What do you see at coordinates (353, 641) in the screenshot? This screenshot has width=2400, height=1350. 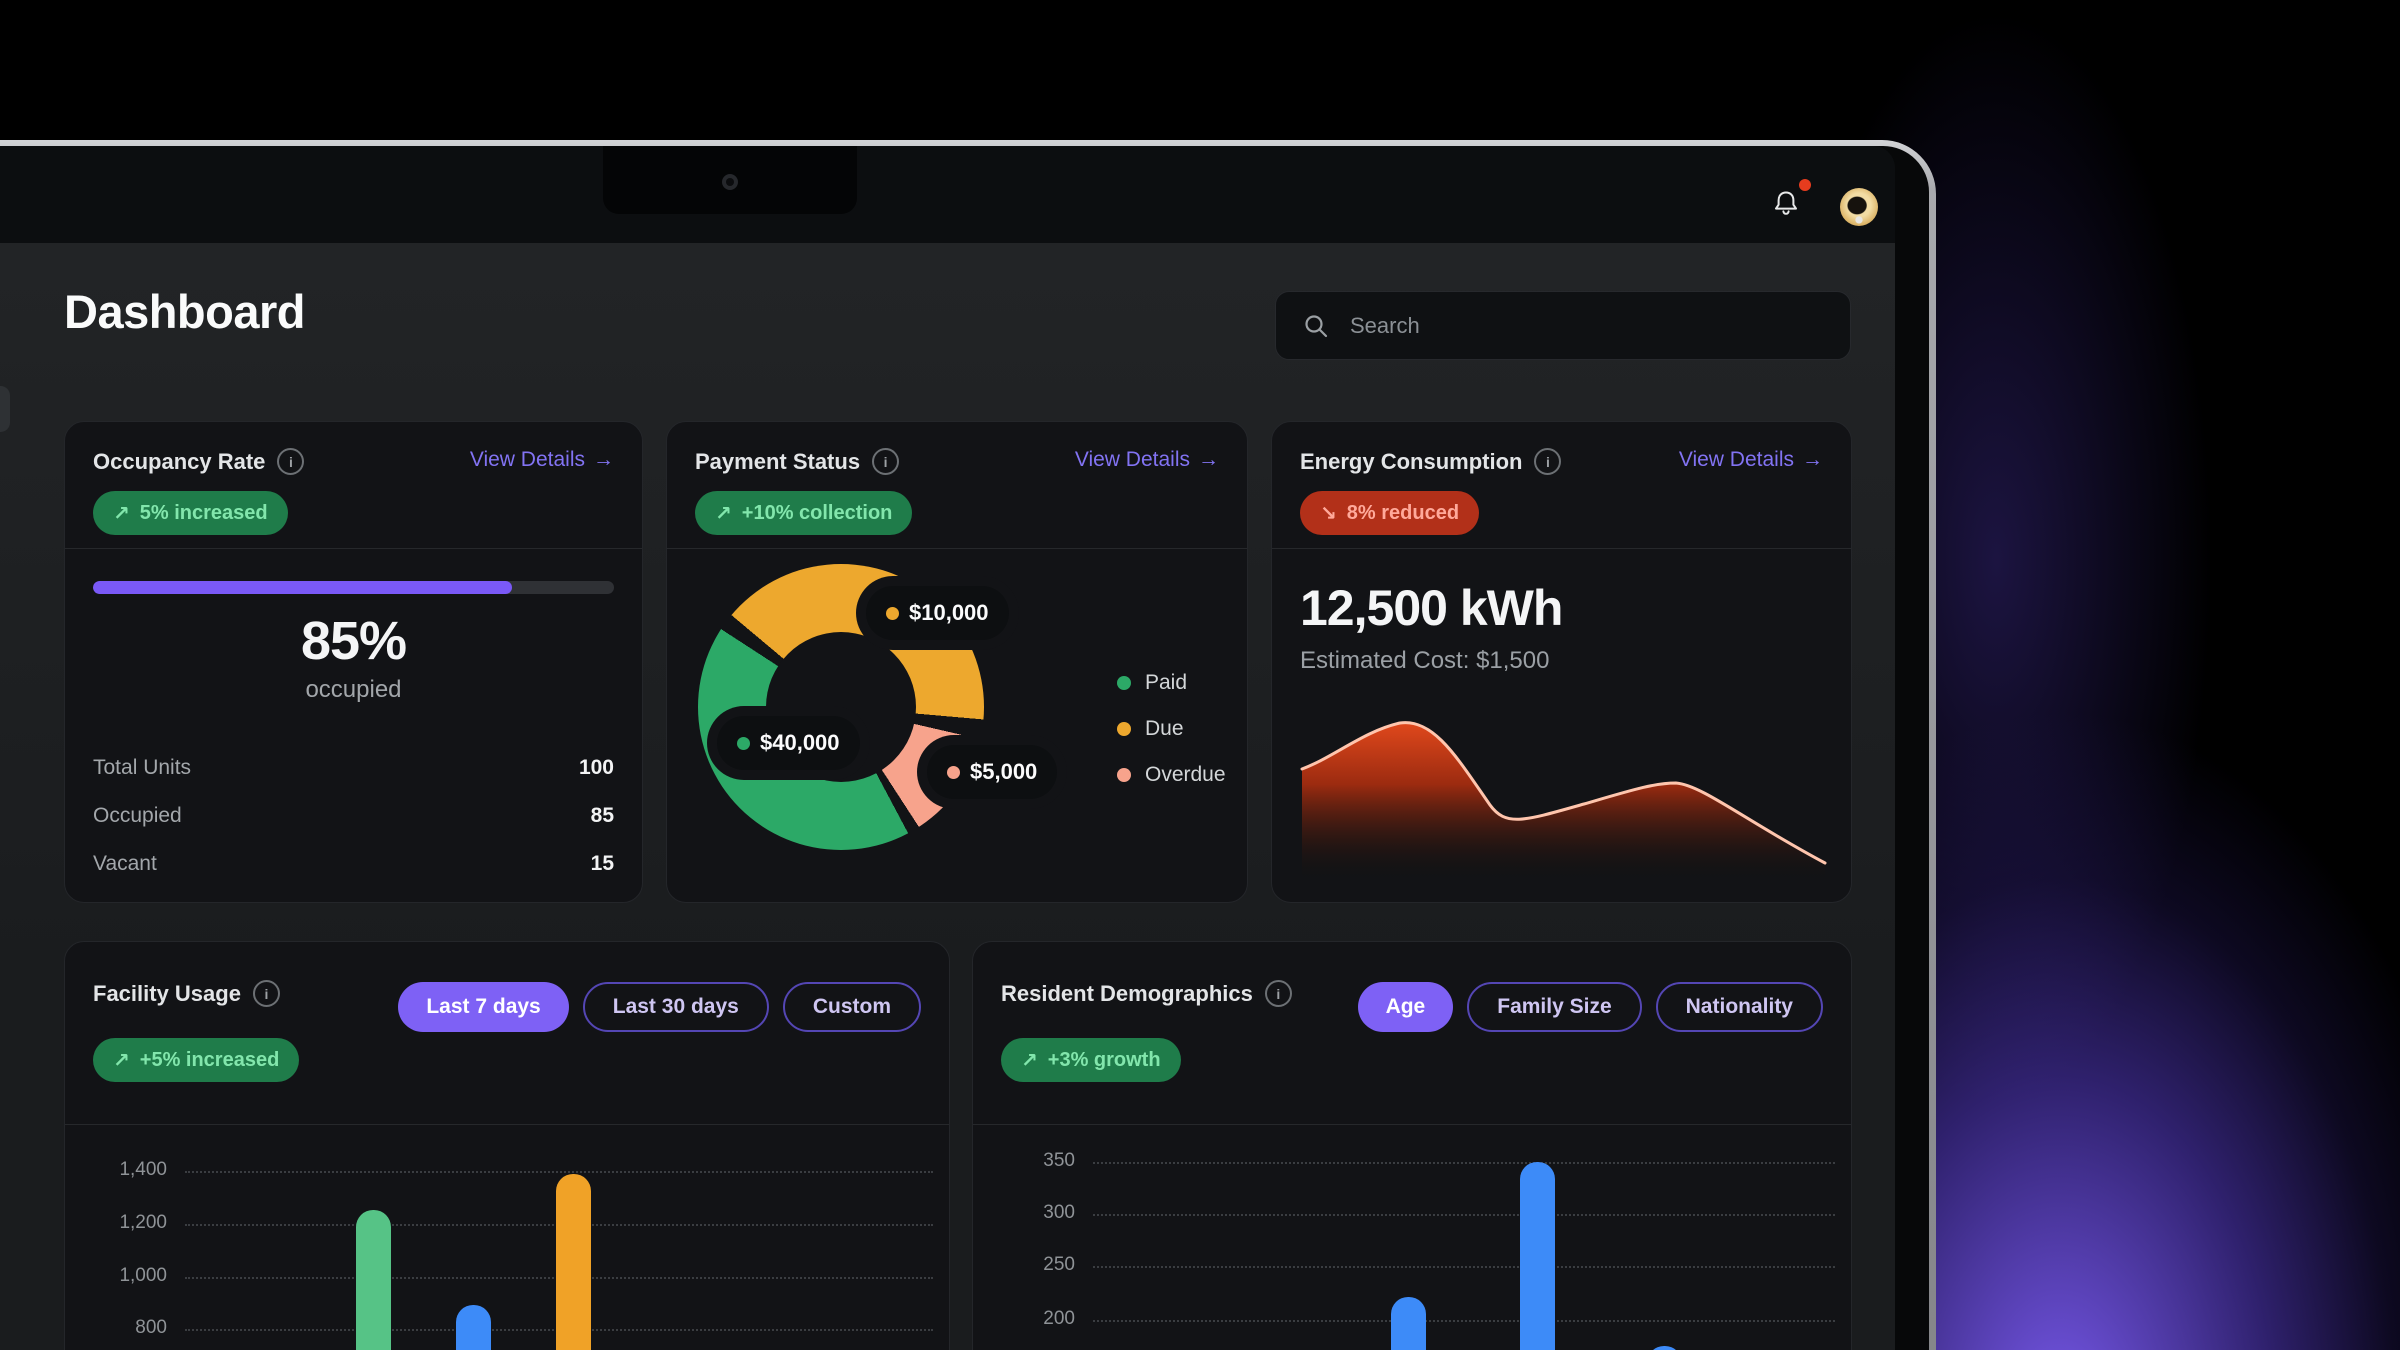 I see `occupancy-percent: 85%` at bounding box center [353, 641].